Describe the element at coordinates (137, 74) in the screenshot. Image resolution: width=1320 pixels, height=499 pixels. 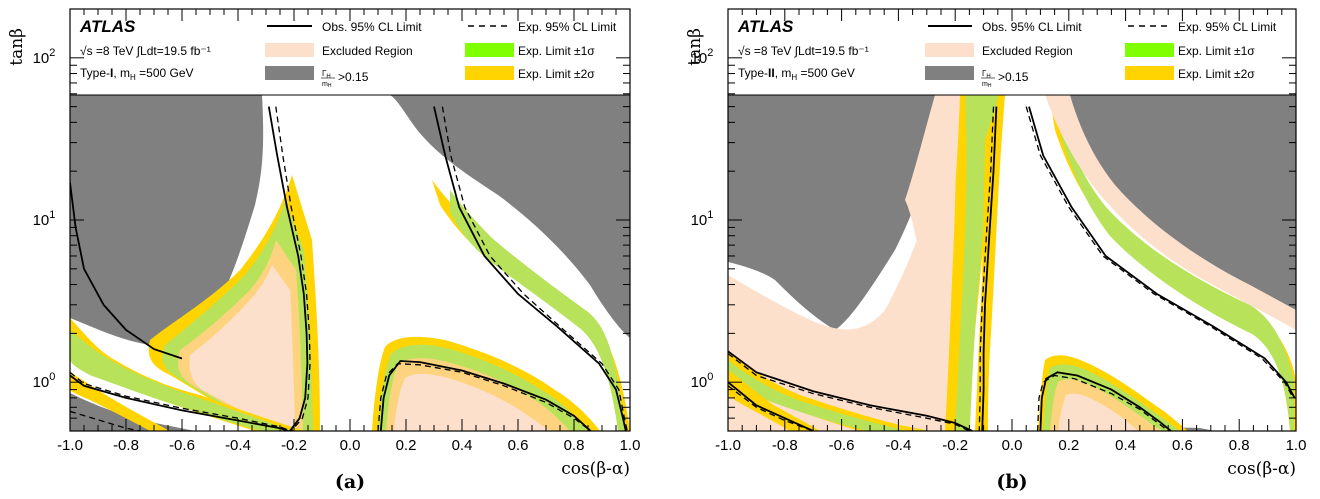
I see `panel-a-model: Type-I, mH =500 GeV` at that location.